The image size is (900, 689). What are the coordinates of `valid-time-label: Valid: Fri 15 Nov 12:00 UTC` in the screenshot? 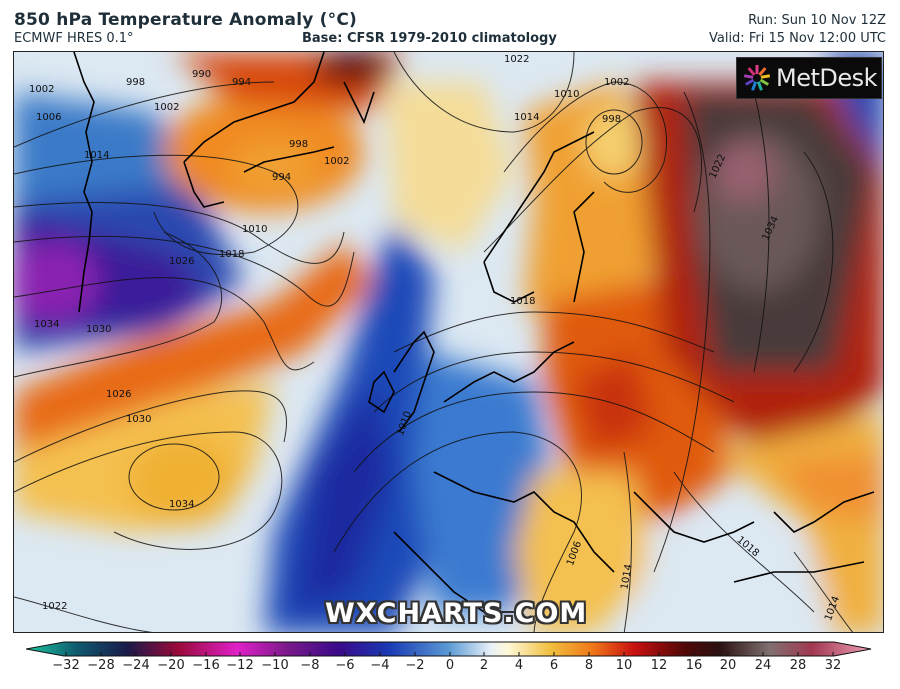 It's located at (797, 38).